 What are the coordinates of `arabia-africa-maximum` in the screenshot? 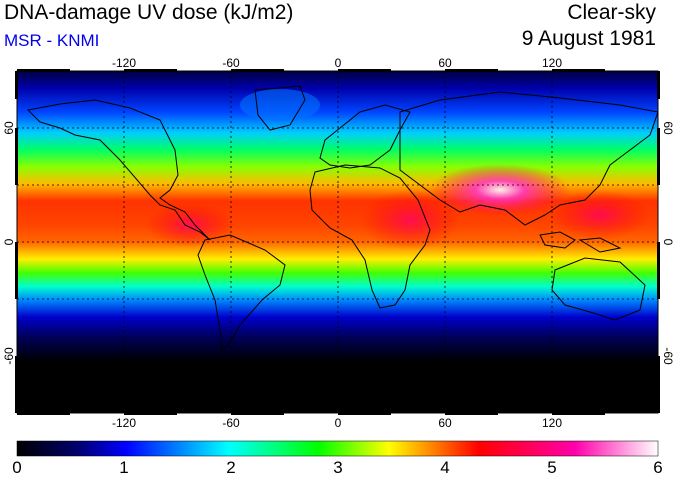 It's located at (410, 220).